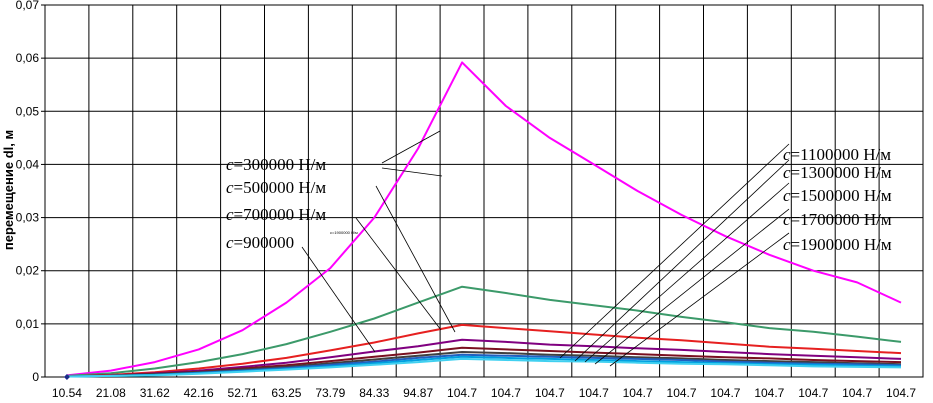 The height and width of the screenshot is (403, 933). What do you see at coordinates (28, 58) in the screenshot?
I see `y-tick-label: 0,06` at bounding box center [28, 58].